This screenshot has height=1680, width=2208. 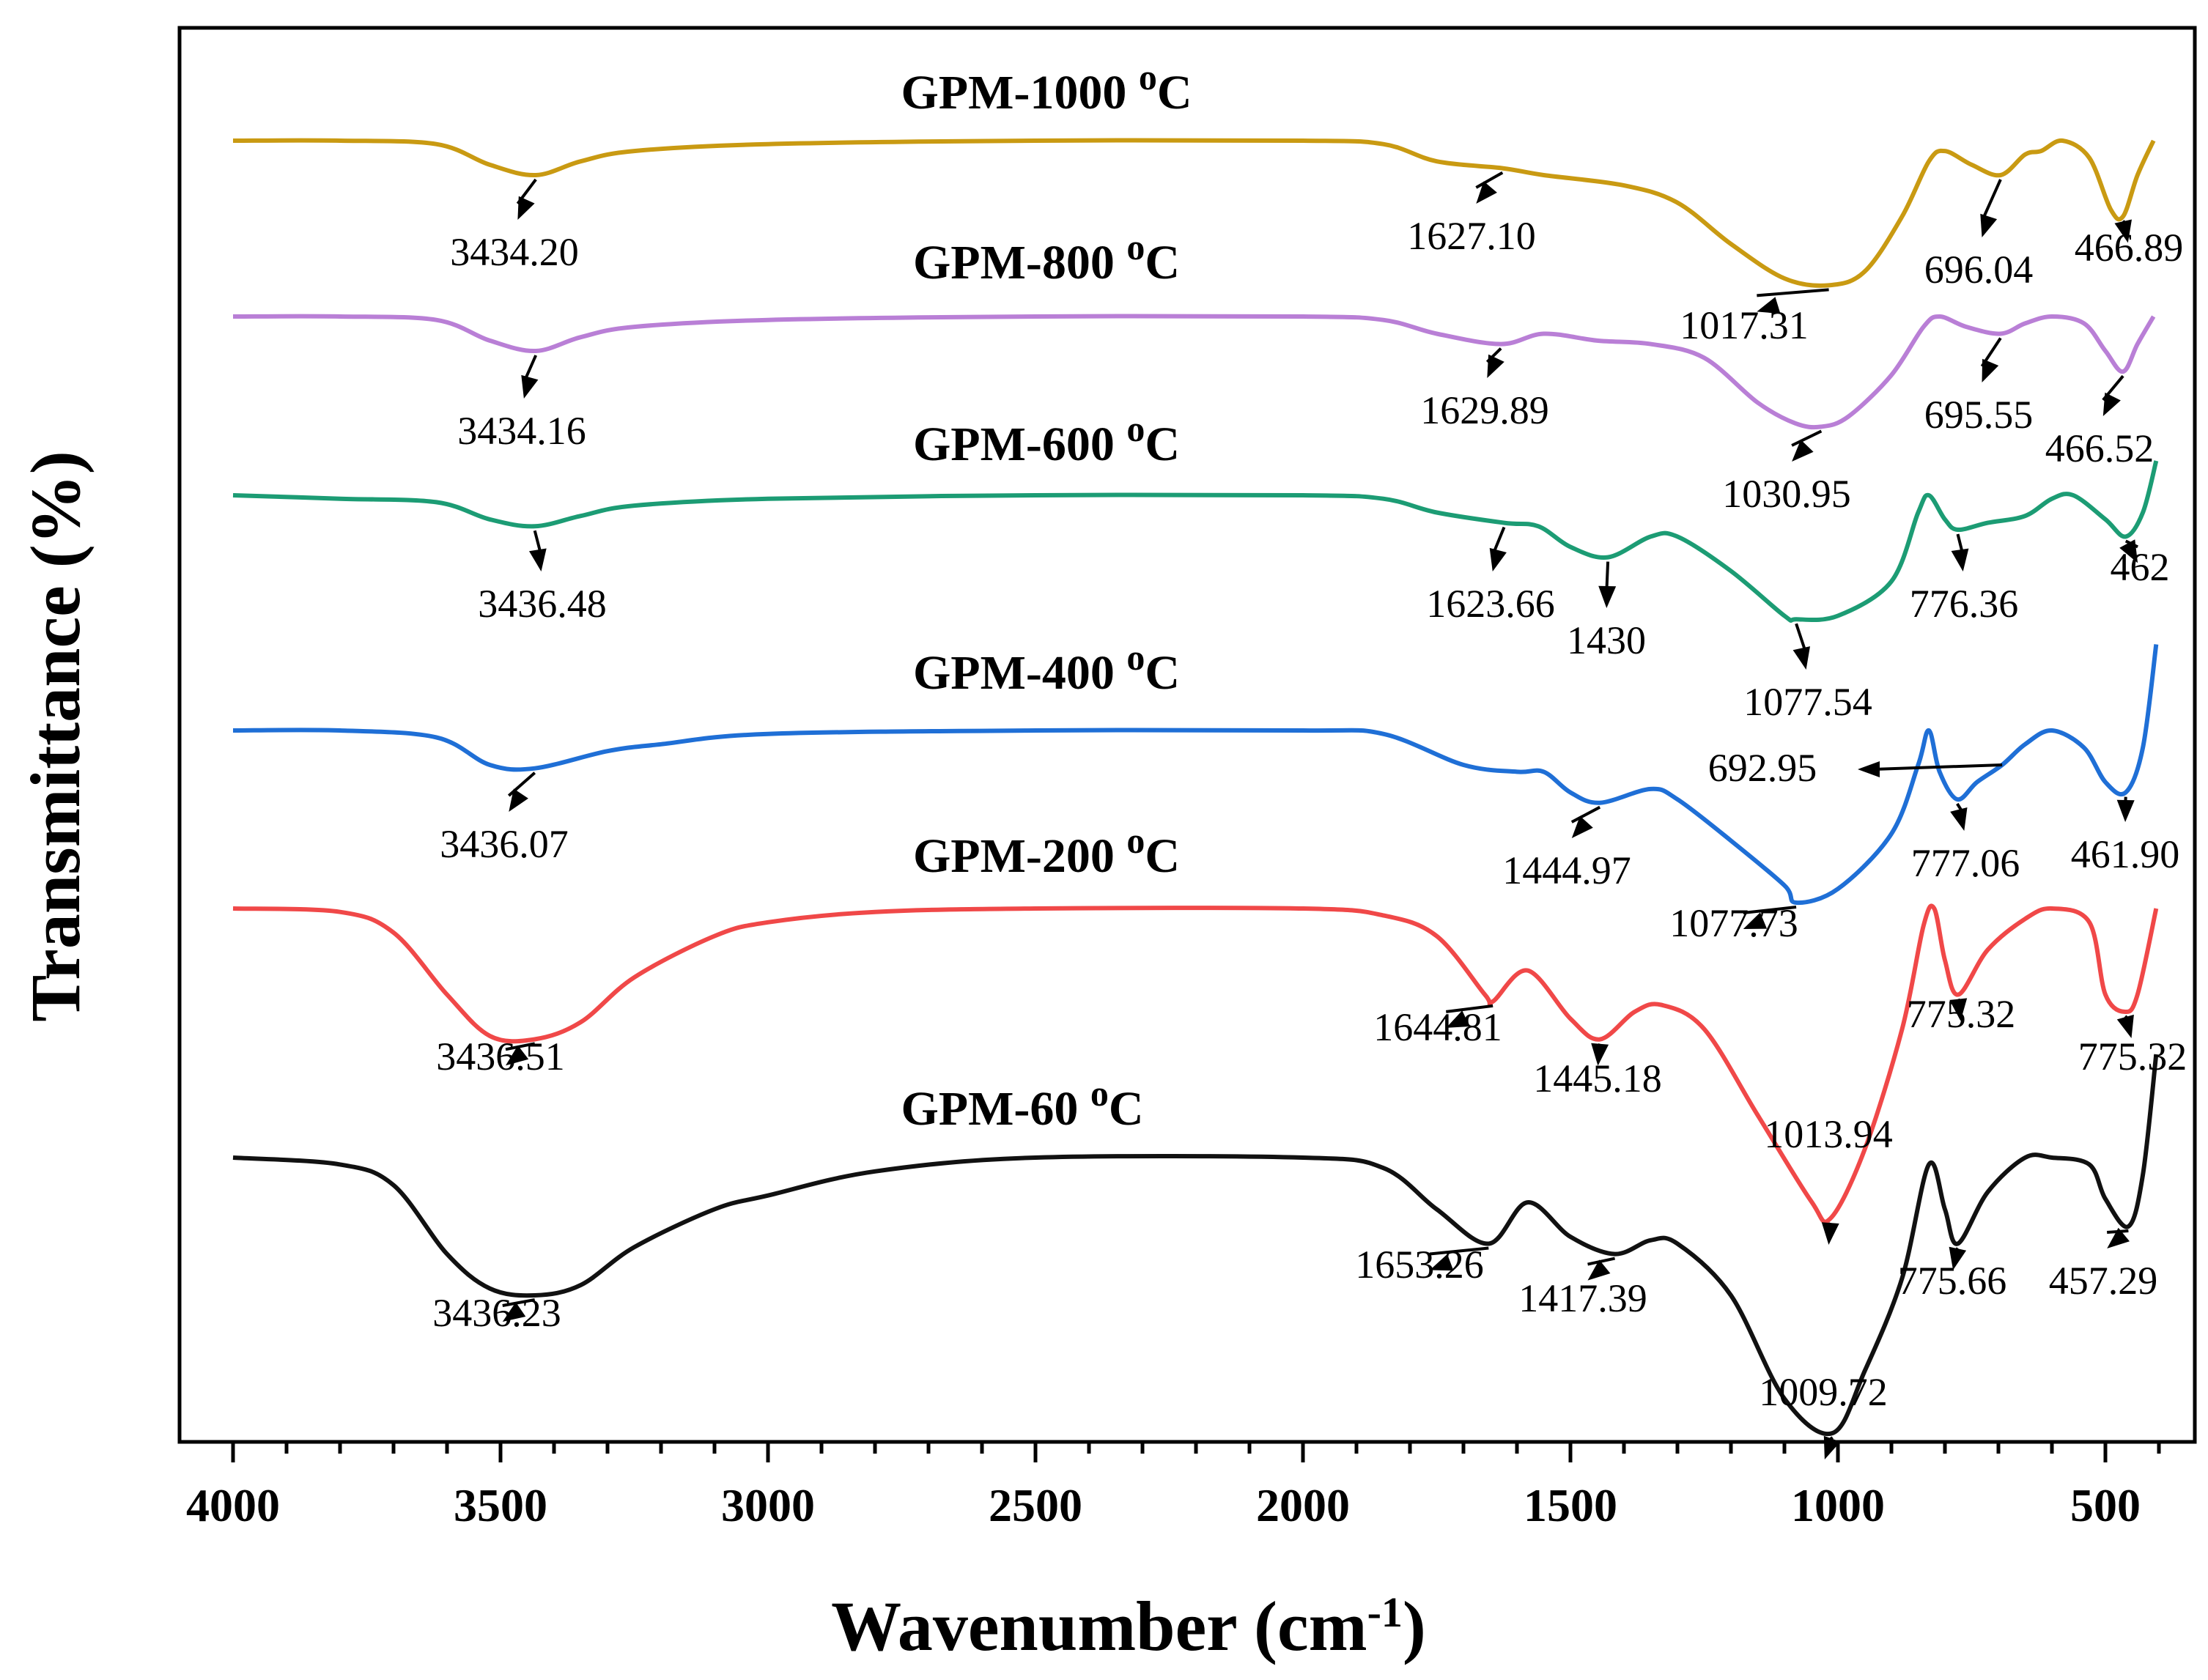 I want to click on peak-label: 775.66, so click(x=1952, y=1281).